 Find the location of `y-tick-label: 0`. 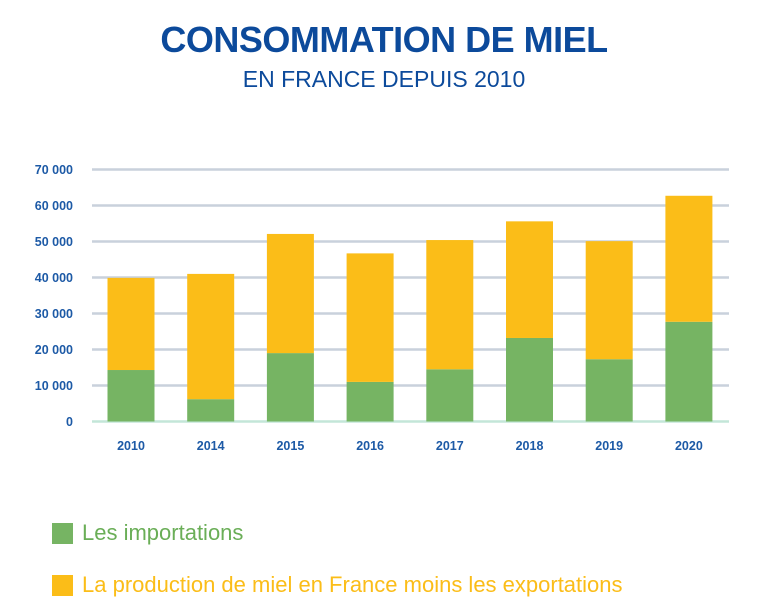

y-tick-label: 0 is located at coordinates (69, 422).